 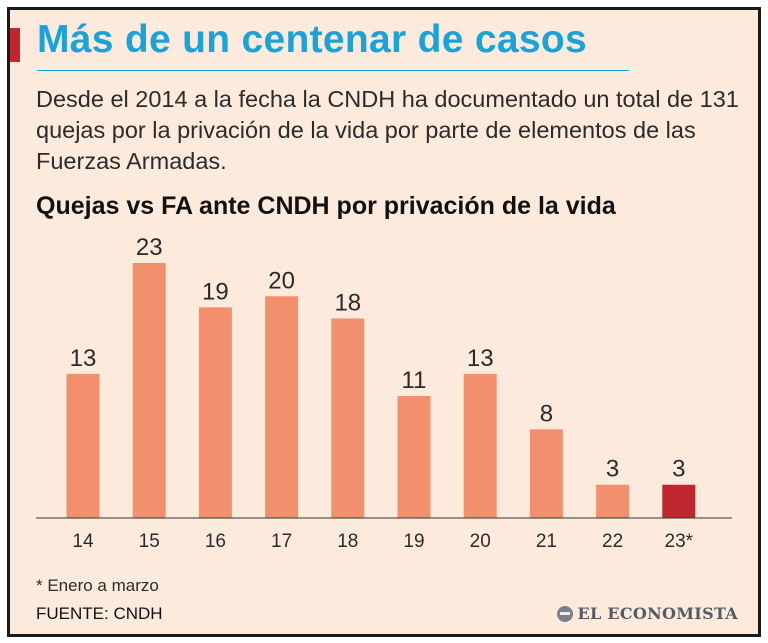 I want to click on data-label-14: 13, so click(x=83, y=358).